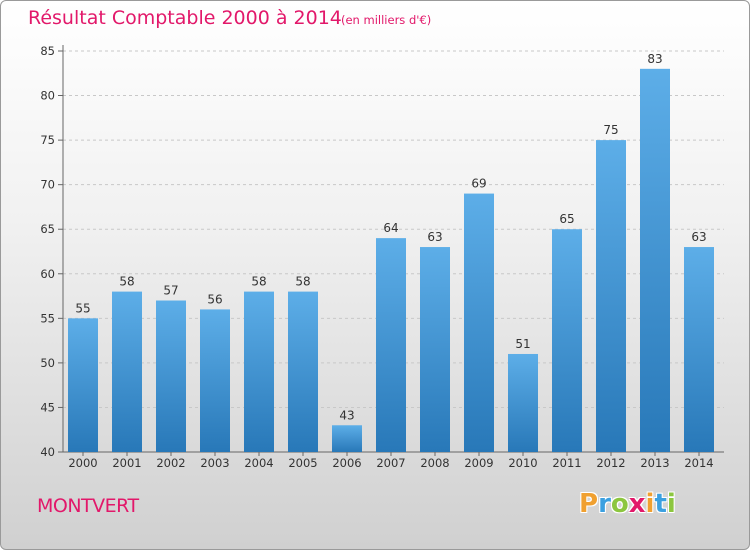 This screenshot has height=550, width=750. What do you see at coordinates (654, 59) in the screenshot?
I see `value-label-2013: 83` at bounding box center [654, 59].